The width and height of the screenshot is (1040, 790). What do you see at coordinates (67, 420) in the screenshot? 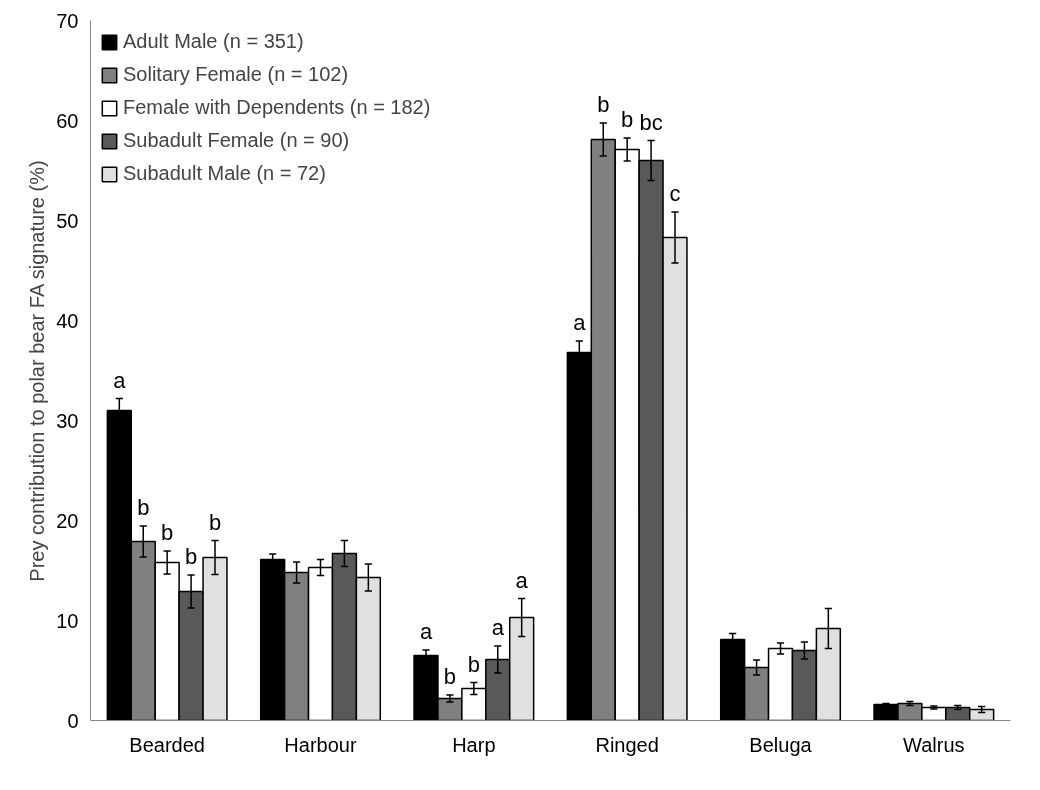
I see `y-tick-label: 30` at bounding box center [67, 420].